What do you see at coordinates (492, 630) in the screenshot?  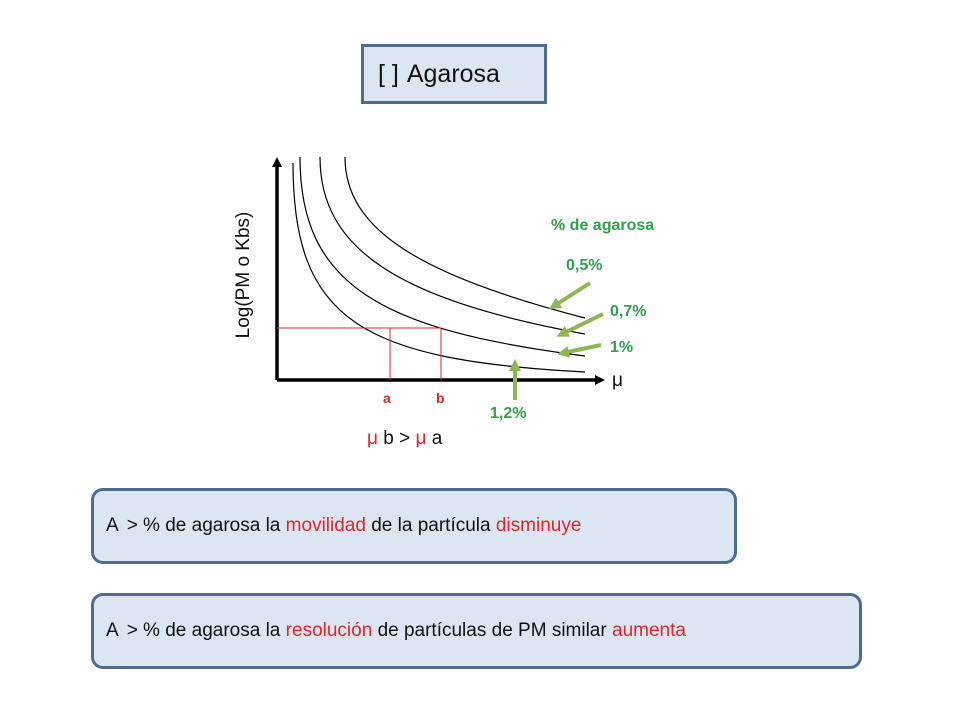 I see `statement-2-mid2: de partículas de PM similar` at bounding box center [492, 630].